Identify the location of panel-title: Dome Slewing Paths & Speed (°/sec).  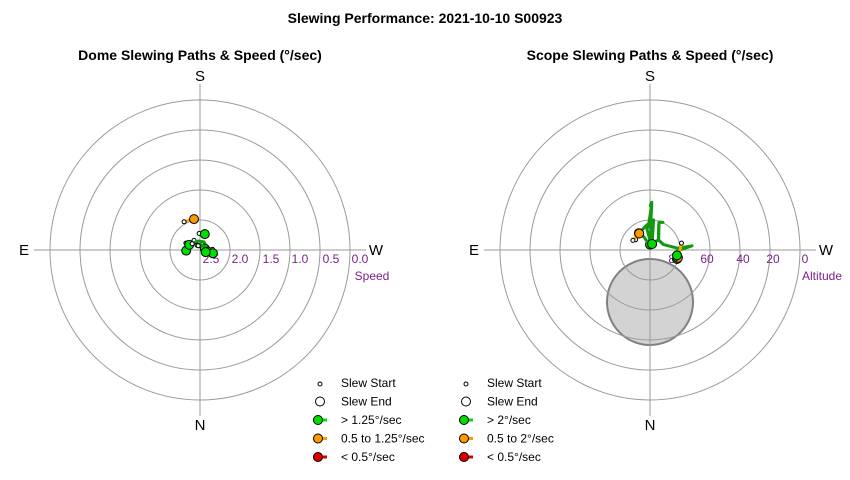
(200, 55).